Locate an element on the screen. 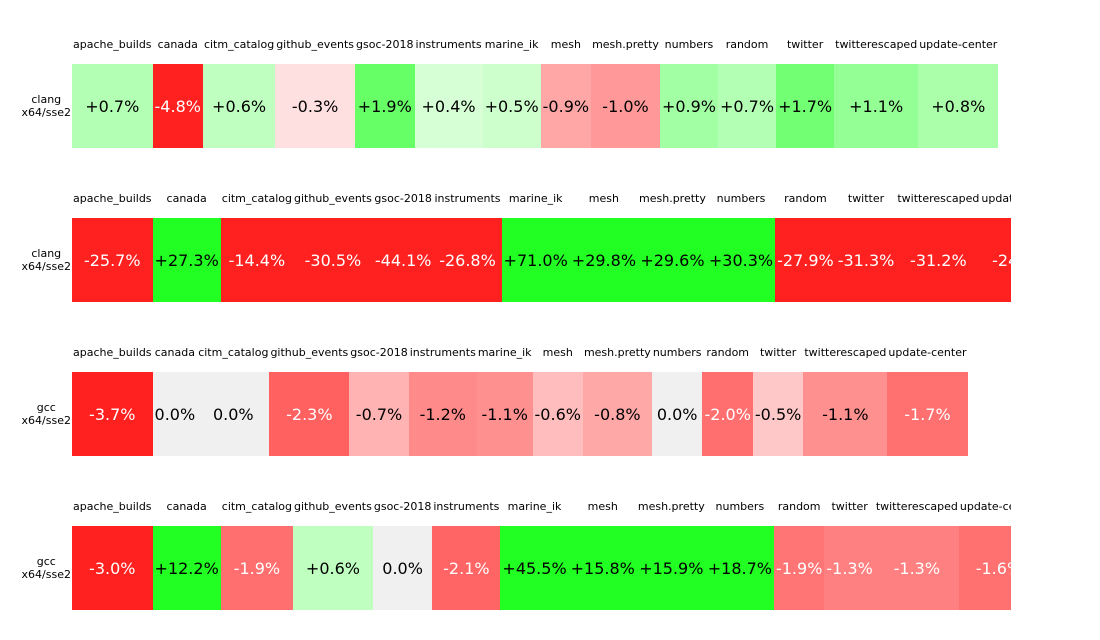  heatmap-cell: +0.8% is located at coordinates (958, 106).